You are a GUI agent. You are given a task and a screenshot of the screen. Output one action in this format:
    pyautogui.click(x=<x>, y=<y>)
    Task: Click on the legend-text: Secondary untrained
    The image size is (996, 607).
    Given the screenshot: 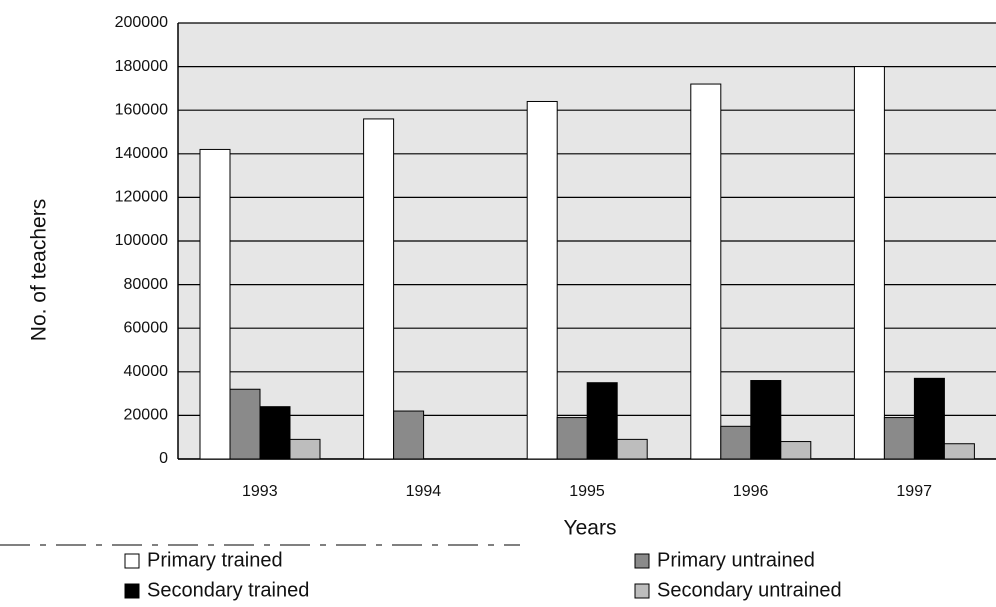 What is the action you would take?
    pyautogui.click(x=749, y=590)
    